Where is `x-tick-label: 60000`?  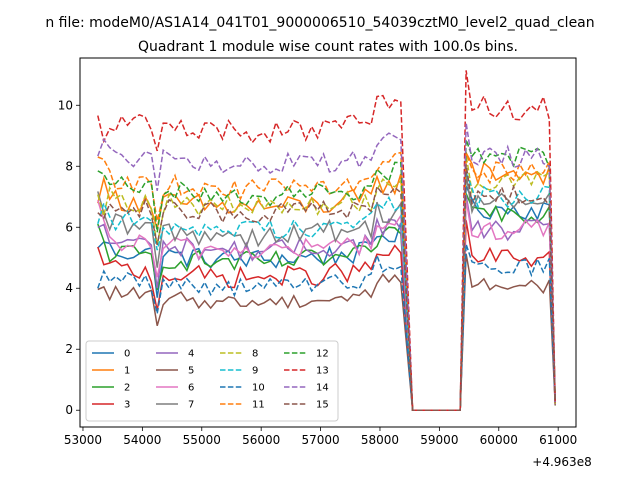 x-tick-label: 60000 is located at coordinates (499, 440).